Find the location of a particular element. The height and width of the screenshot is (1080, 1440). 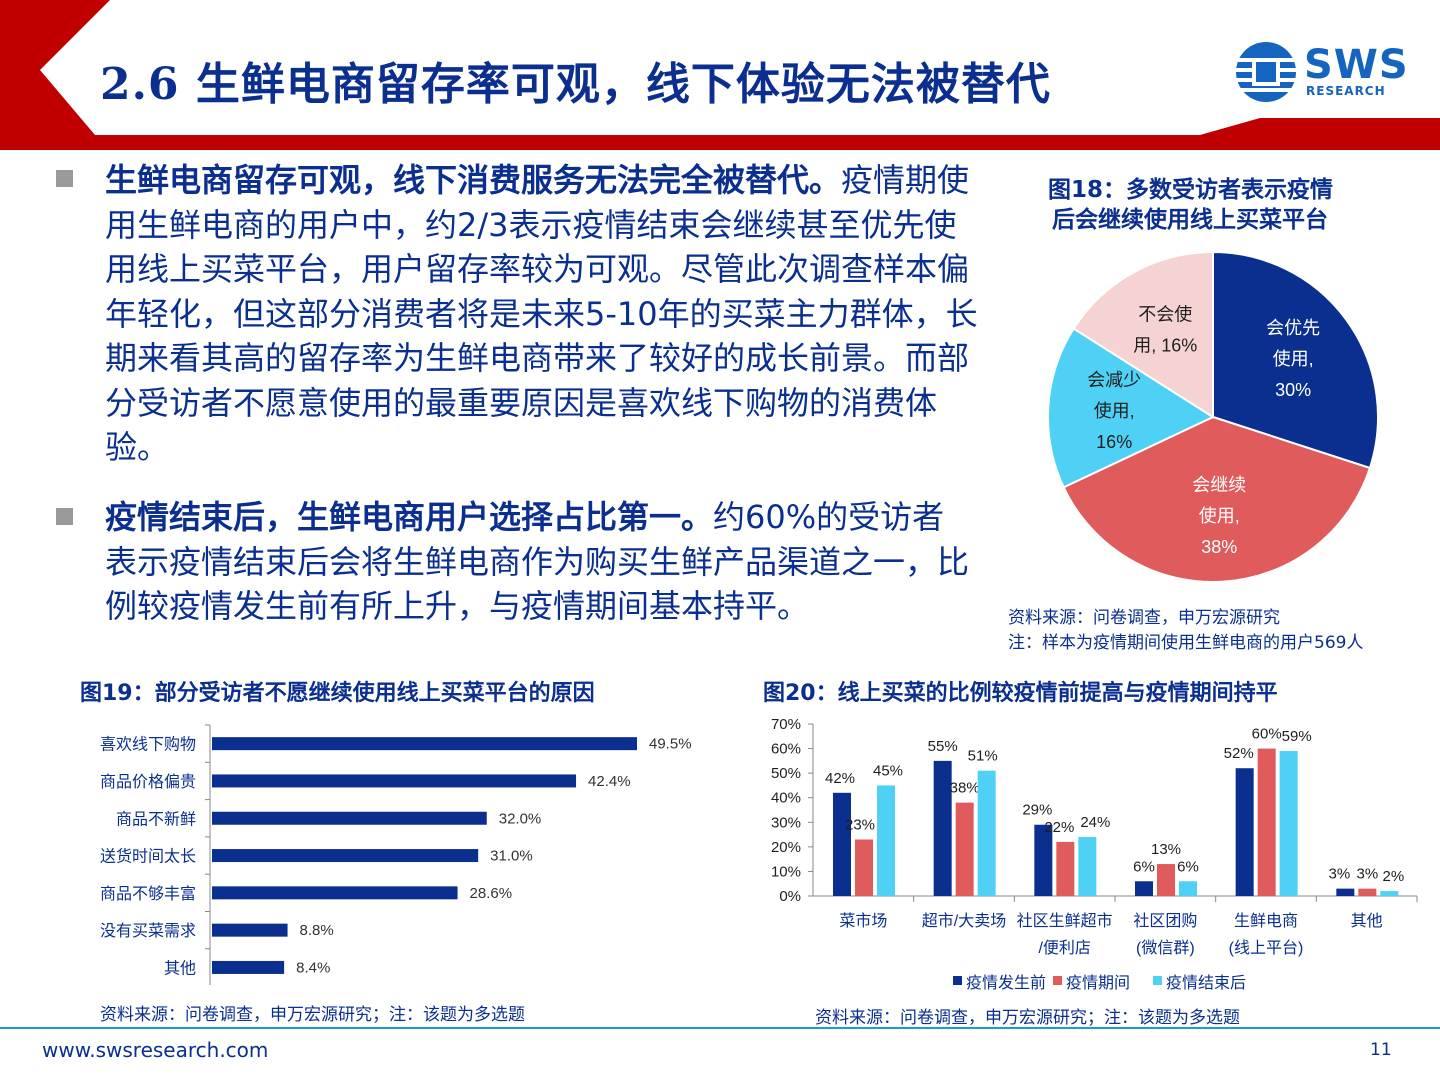

category-label: 没有买菜需求 is located at coordinates (148, 931).